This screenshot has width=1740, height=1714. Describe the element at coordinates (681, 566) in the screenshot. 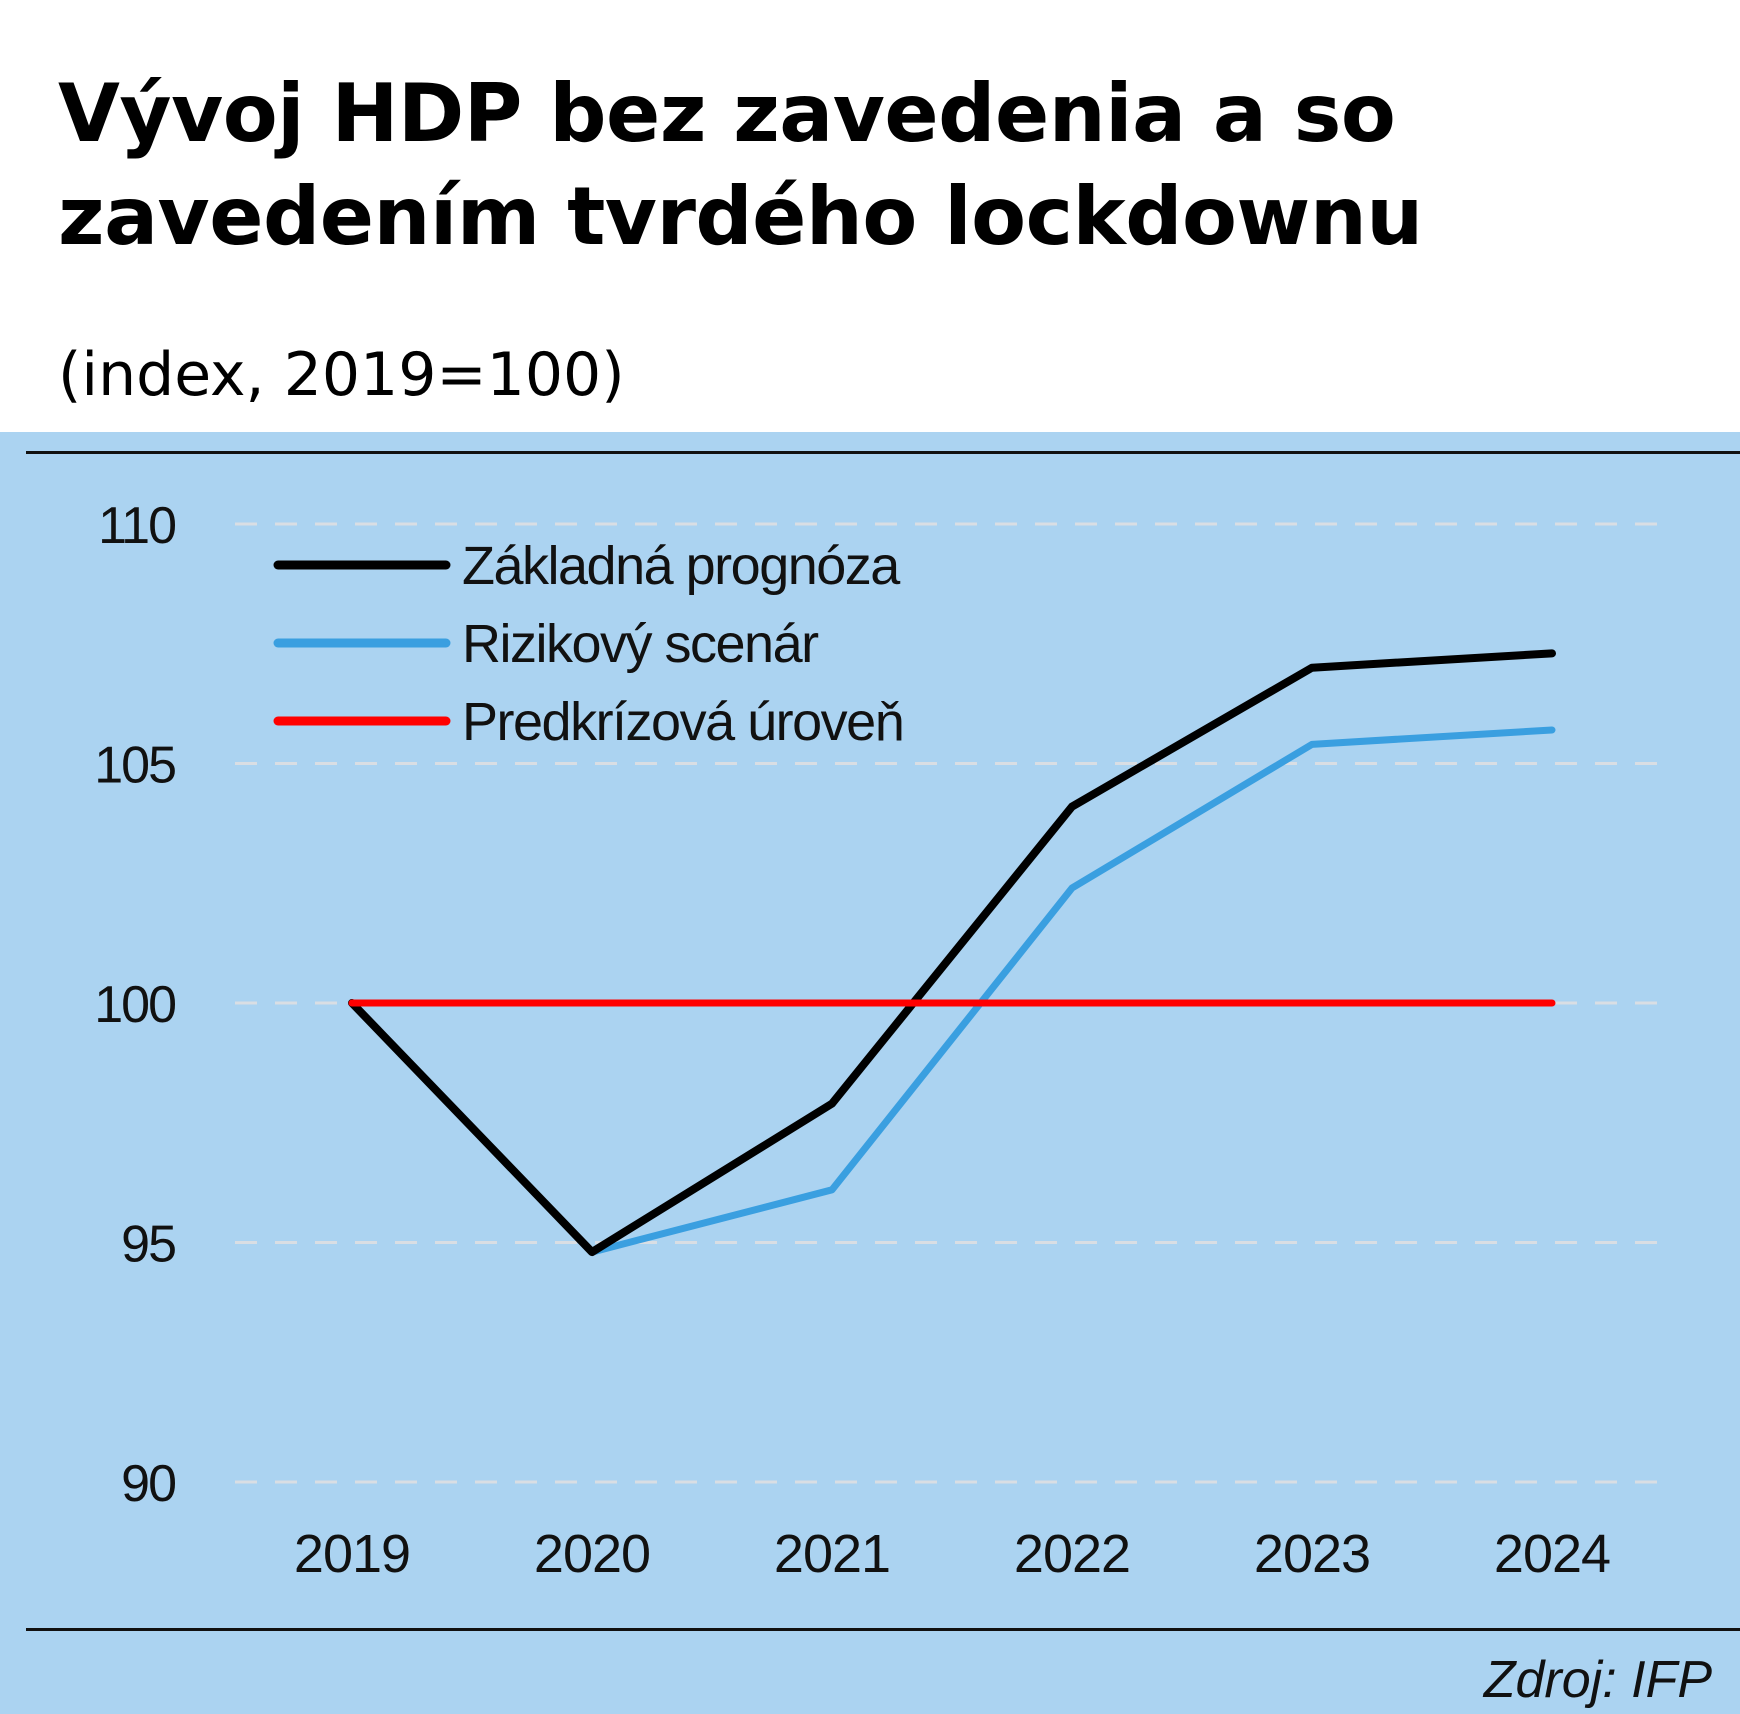

I see `legend-label-1: Základná prognóza` at that location.